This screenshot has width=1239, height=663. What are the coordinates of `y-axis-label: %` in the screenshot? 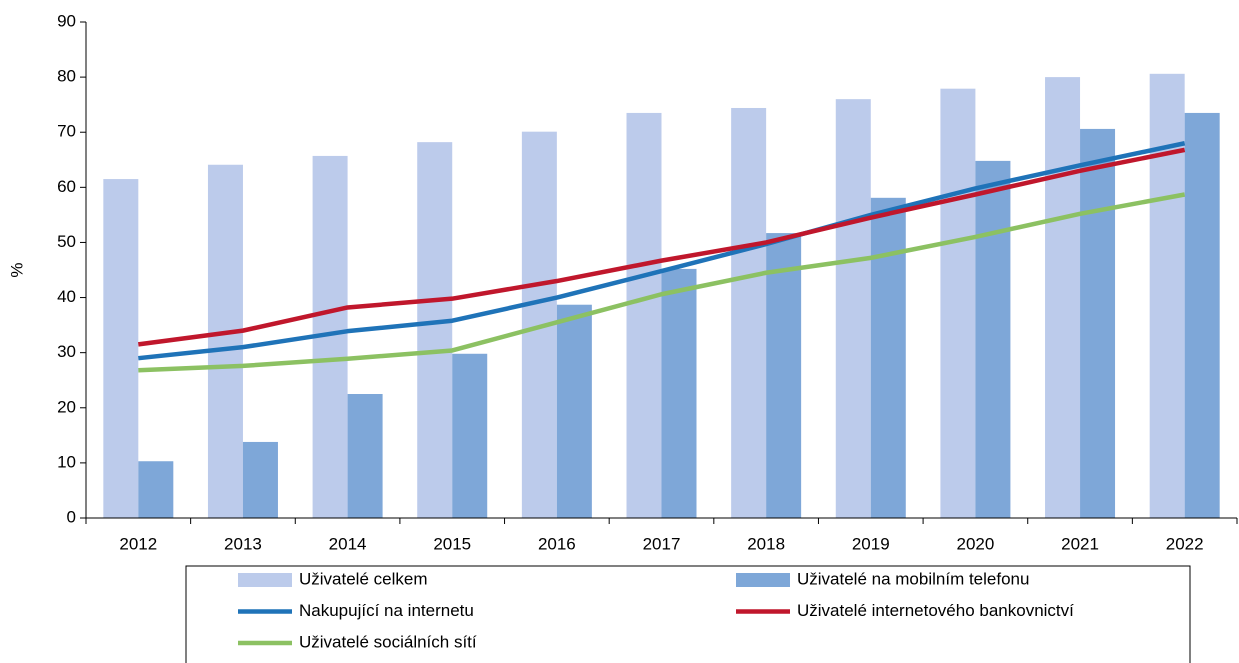 It's located at (16, 269).